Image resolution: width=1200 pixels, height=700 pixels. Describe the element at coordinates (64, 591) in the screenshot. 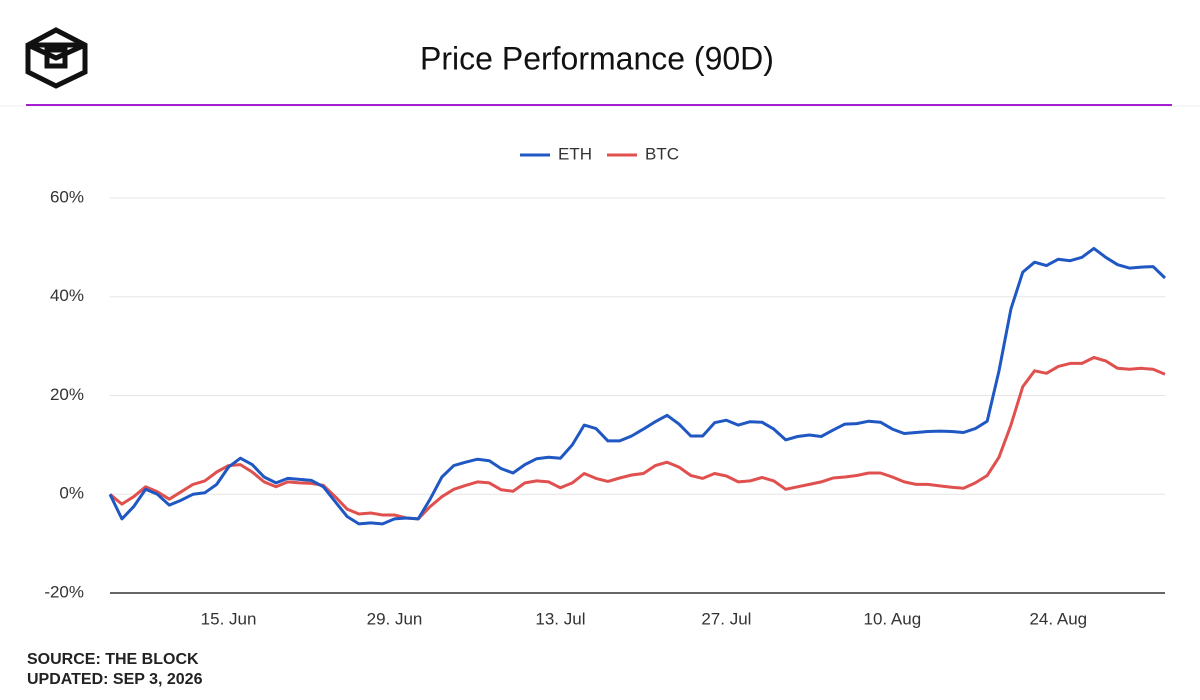

I see `y-tick-label: -20%` at that location.